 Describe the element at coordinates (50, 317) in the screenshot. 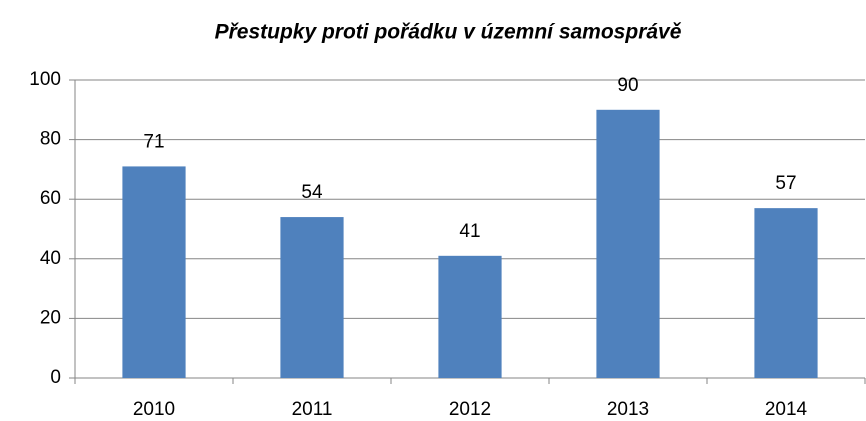

I see `y-tick-label: 20` at that location.